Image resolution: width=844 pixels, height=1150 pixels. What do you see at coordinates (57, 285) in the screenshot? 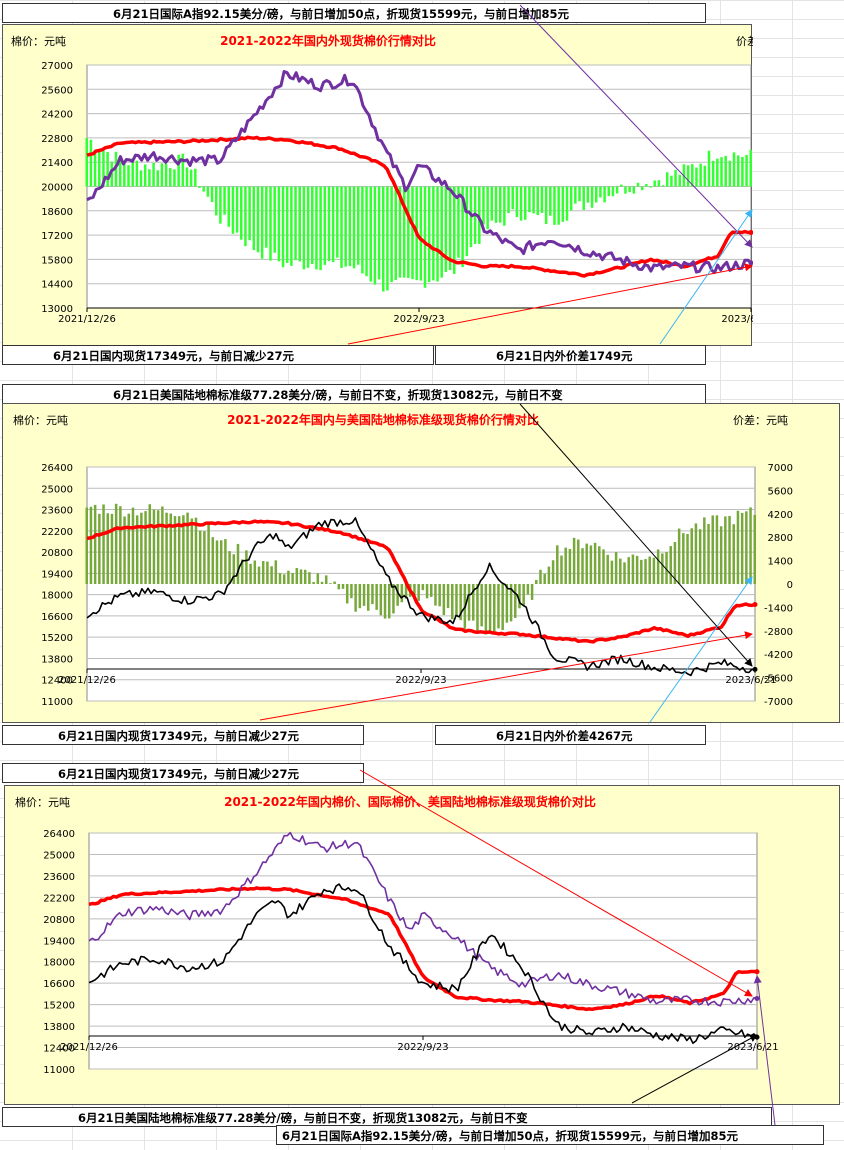
I see `y-tick-label: 14400` at bounding box center [57, 285].